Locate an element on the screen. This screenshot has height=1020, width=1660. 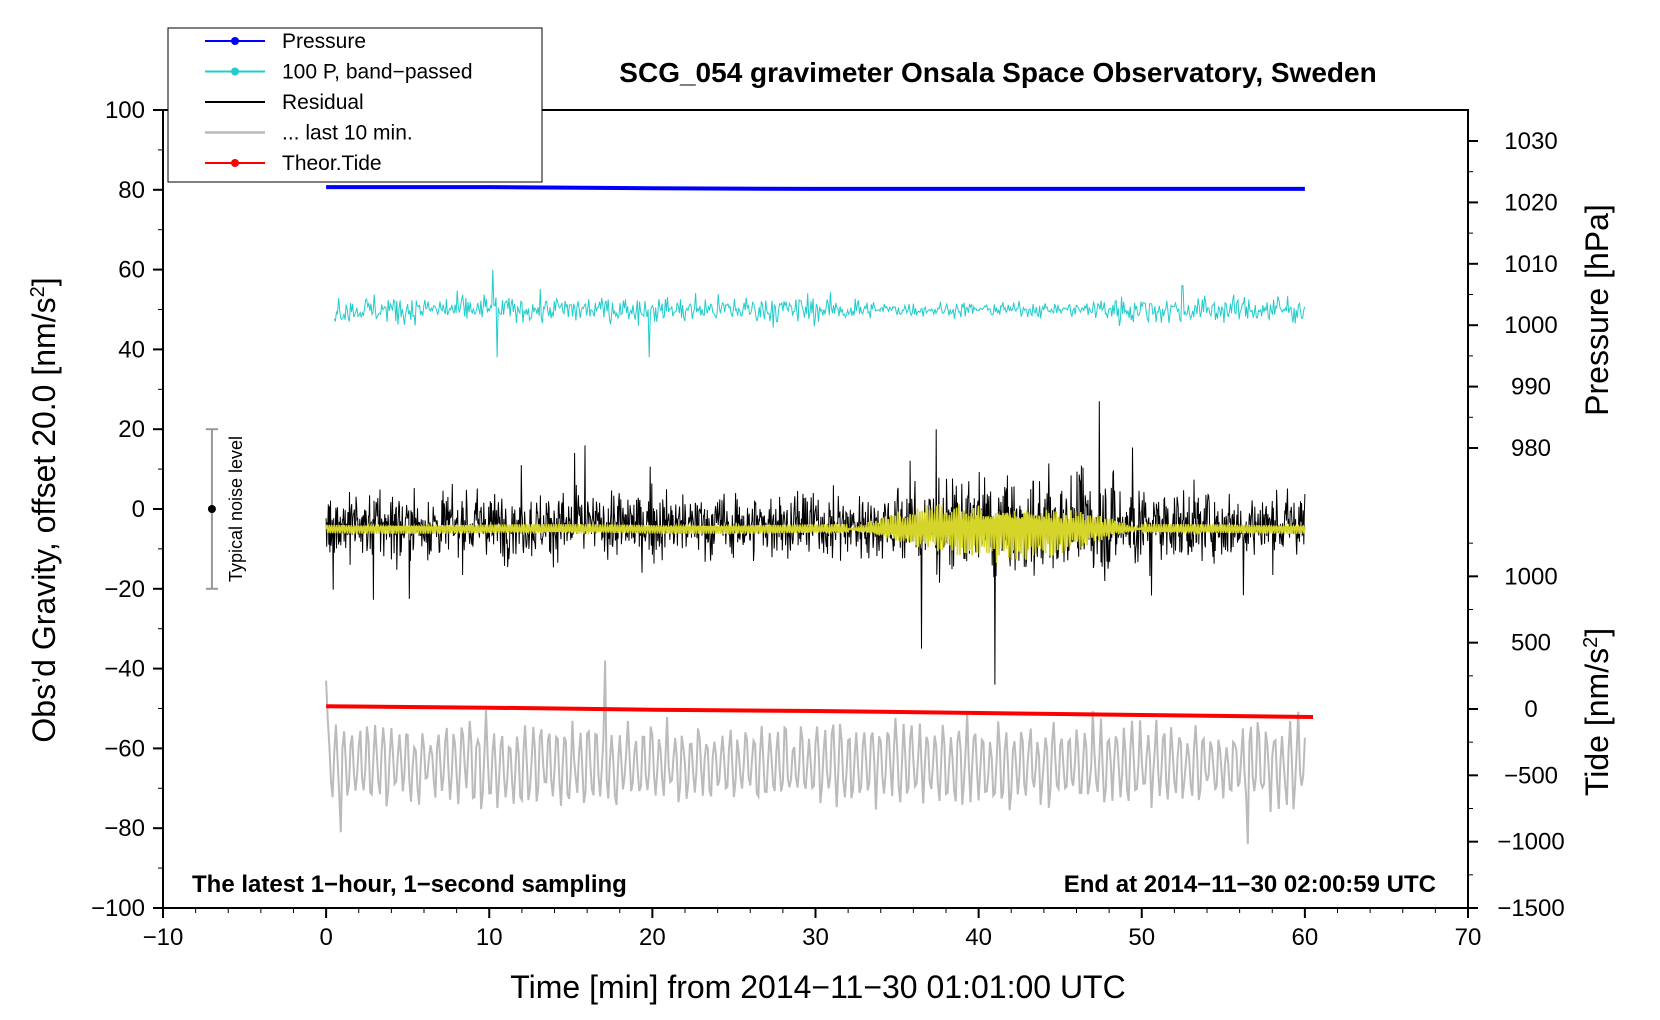
x-axis: −10 0 10 20 30 40 50 60 70 is located at coordinates (812, 929).